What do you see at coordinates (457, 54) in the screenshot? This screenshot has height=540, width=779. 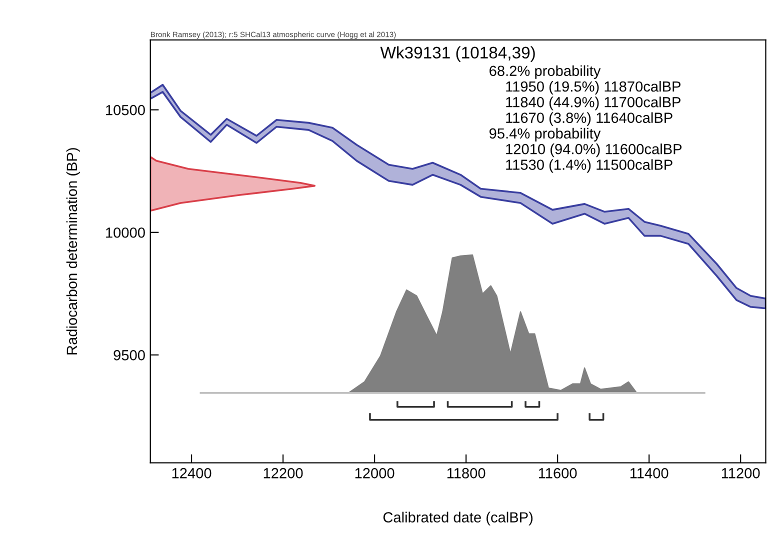 I see `chart-title: Wk39131 (10184,39)` at bounding box center [457, 54].